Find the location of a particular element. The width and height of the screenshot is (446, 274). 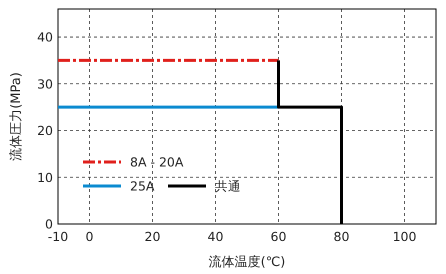

y-tick-label: 20 is located at coordinates (45, 130).